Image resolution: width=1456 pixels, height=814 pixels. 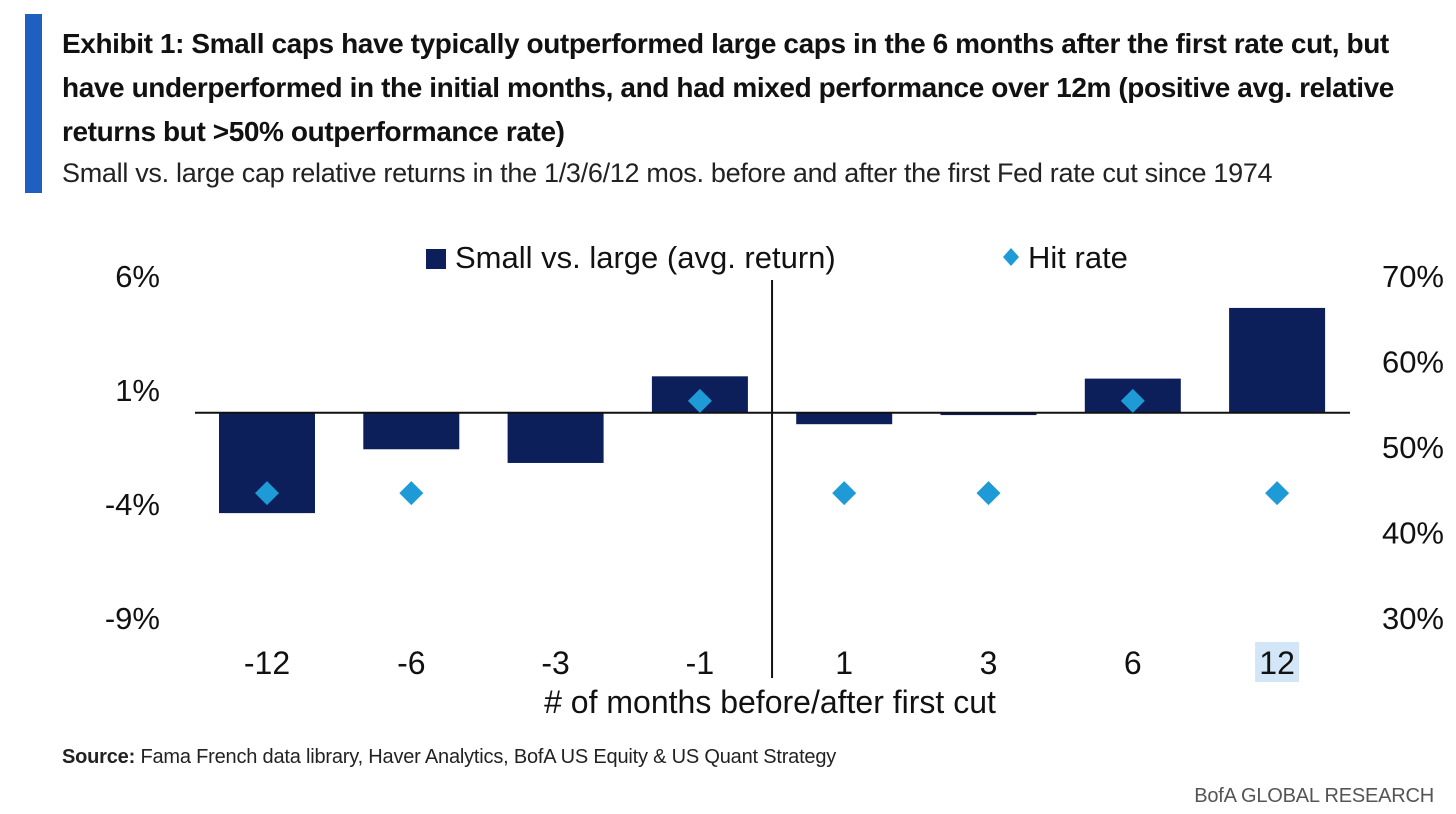 What do you see at coordinates (267, 663) in the screenshot?
I see `x-tick-label: -12` at bounding box center [267, 663].